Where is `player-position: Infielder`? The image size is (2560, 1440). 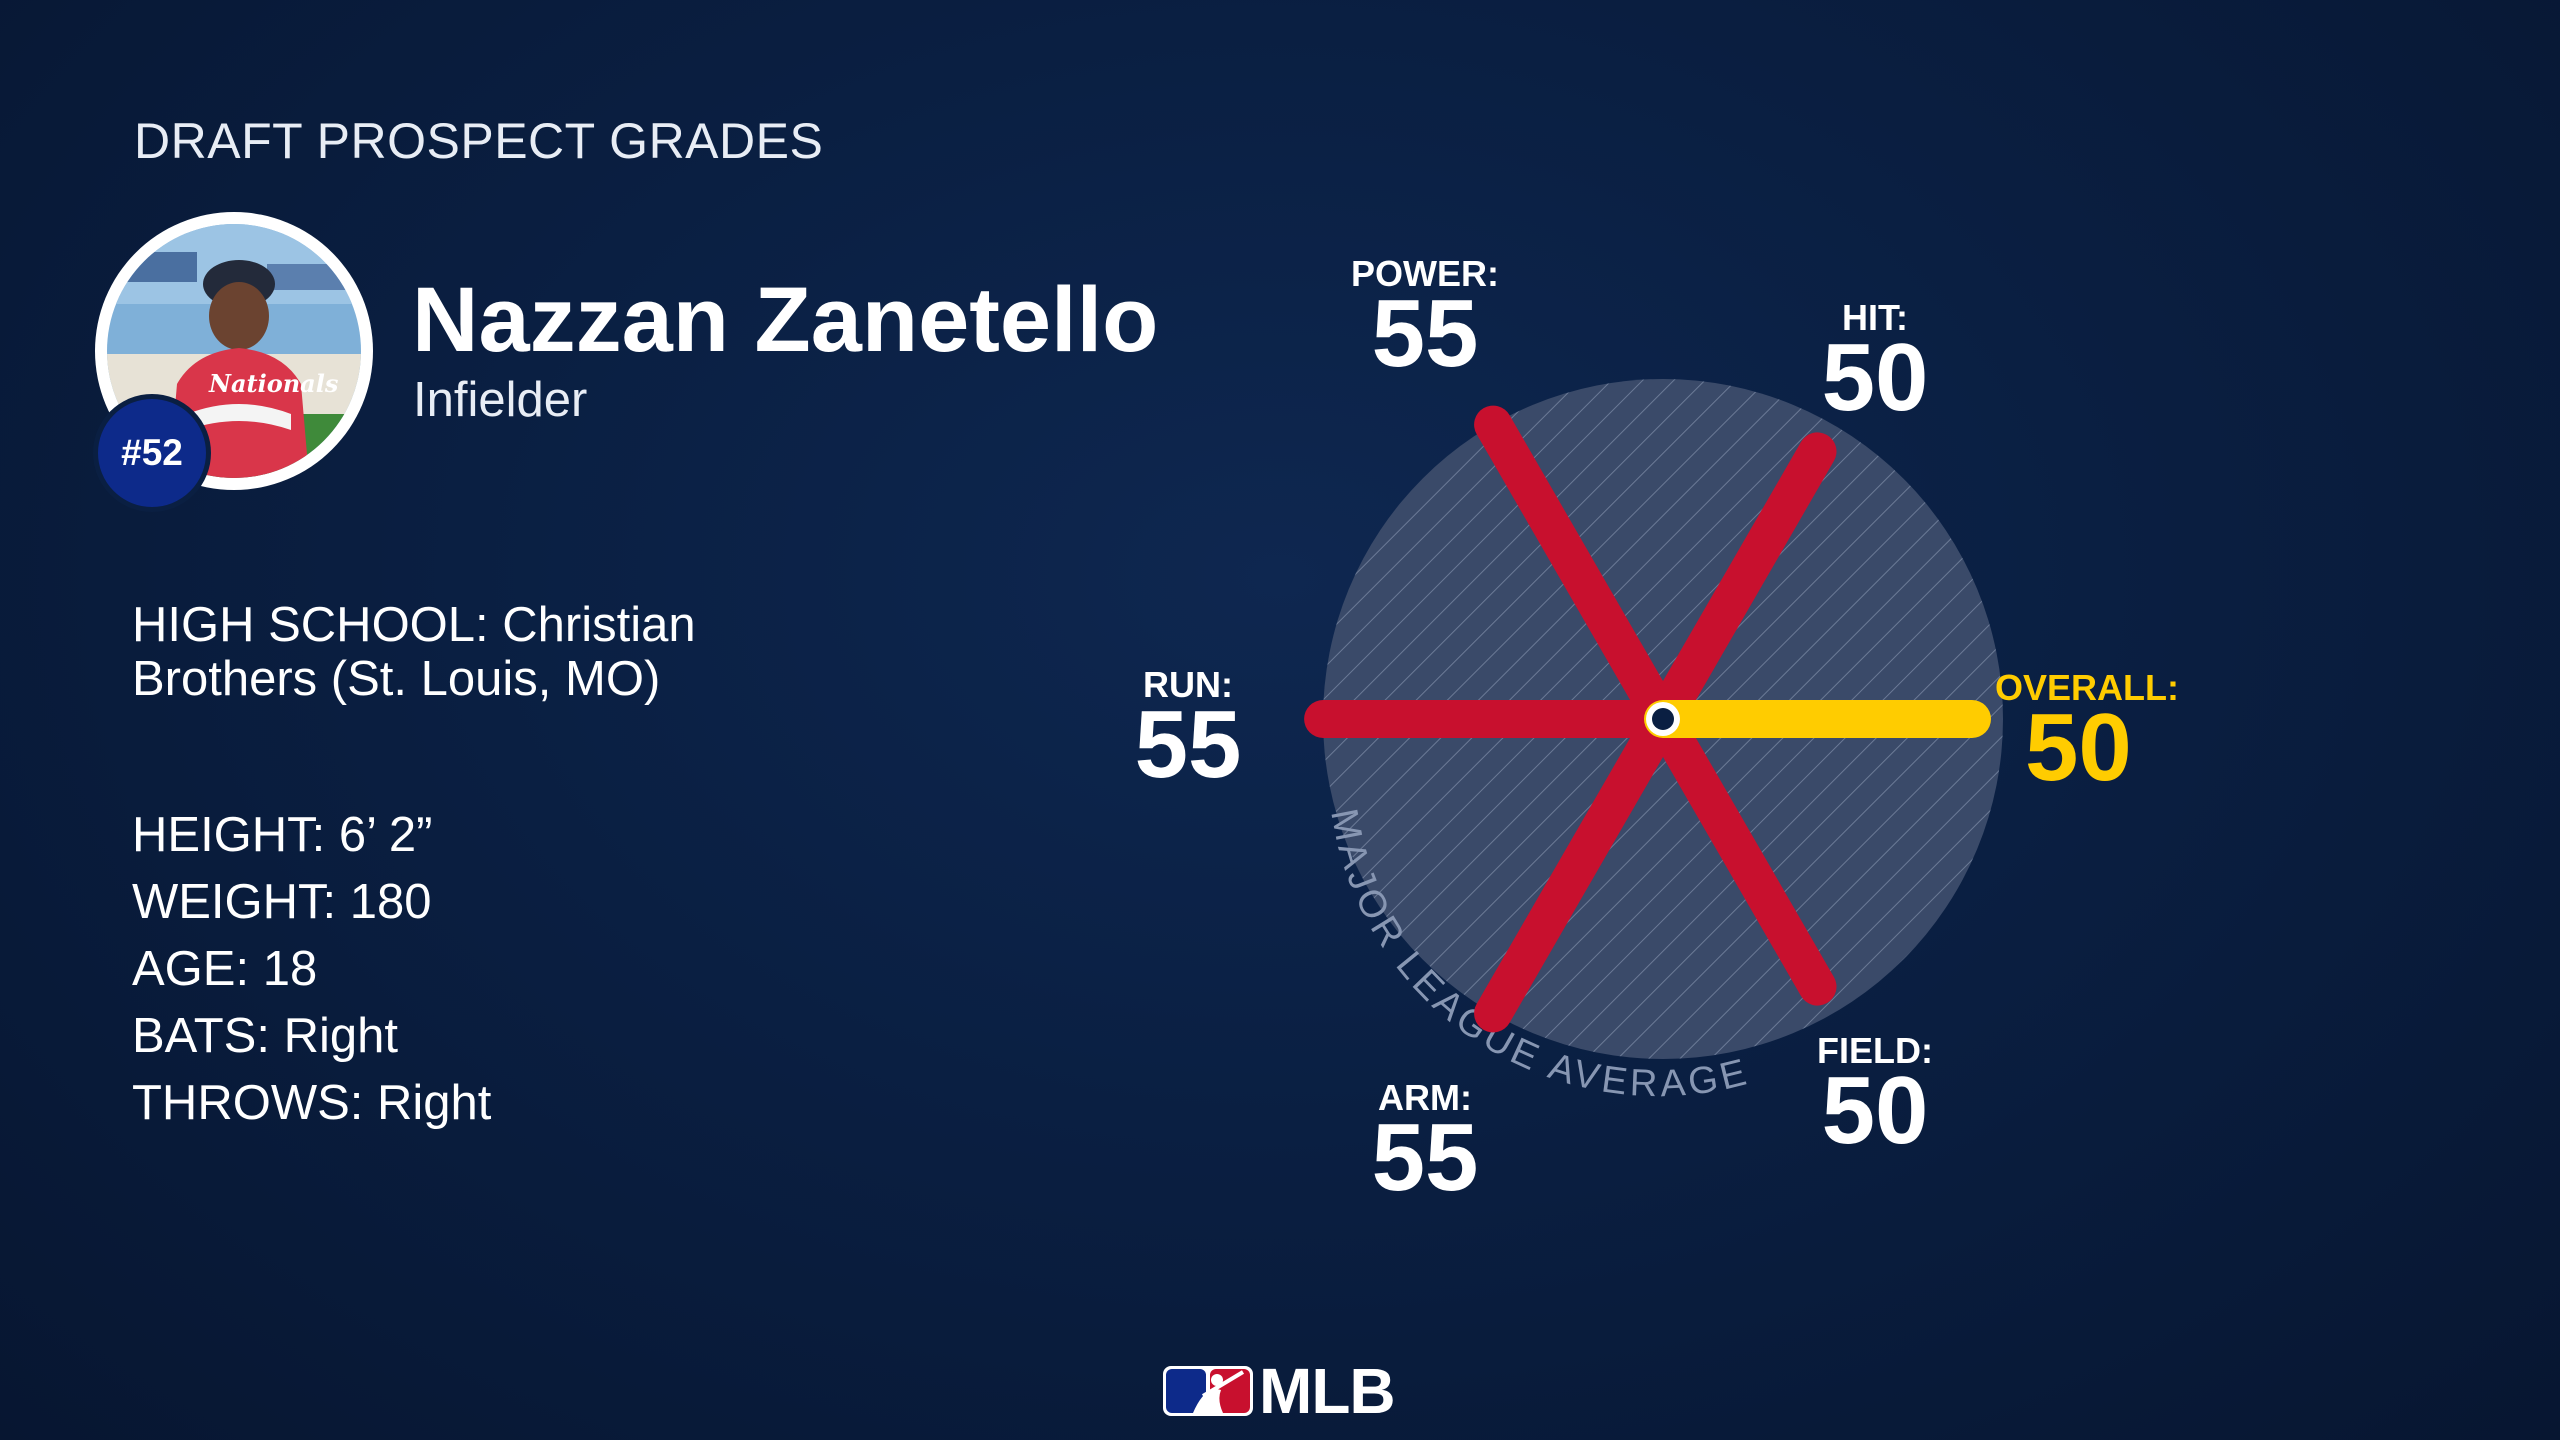
player-position: Infielder is located at coordinates (500, 400).